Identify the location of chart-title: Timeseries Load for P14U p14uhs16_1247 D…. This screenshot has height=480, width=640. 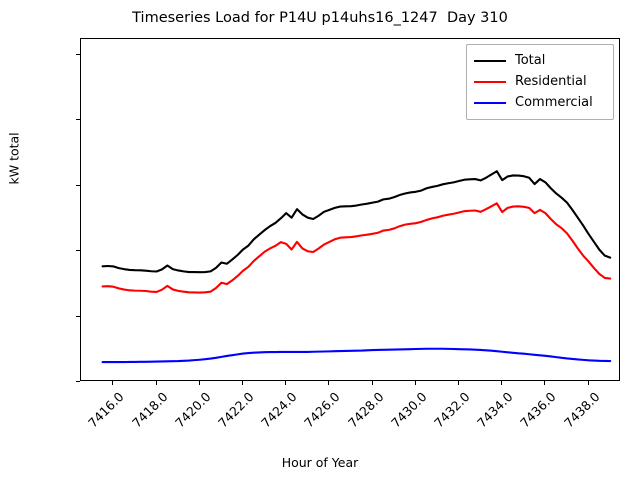
(320, 18).